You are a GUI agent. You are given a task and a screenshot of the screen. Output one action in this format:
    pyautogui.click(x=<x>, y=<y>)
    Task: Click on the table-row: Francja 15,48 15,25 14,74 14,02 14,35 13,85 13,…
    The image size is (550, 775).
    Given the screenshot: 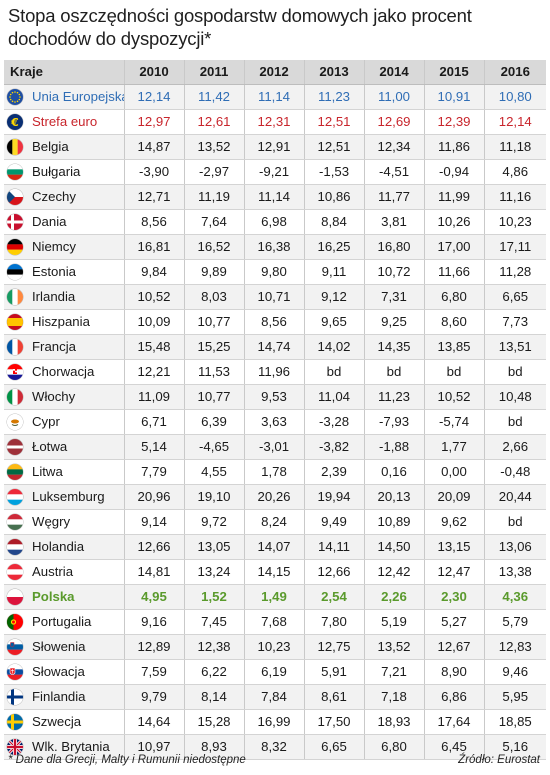 What is the action you would take?
    pyautogui.click(x=275, y=347)
    